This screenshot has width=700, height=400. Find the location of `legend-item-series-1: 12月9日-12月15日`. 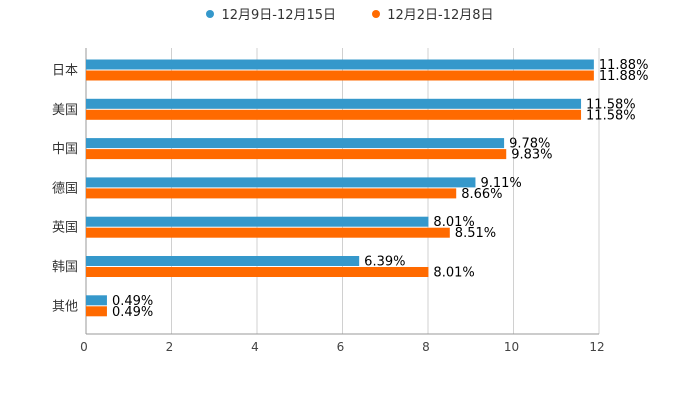

legend-item-series-1: 12月9日-12月15日 is located at coordinates (271, 13).